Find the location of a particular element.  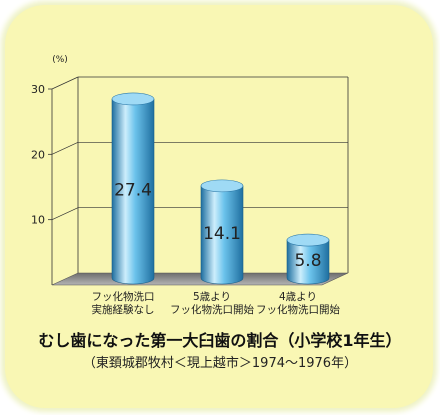

x-tick-label: 5歳より is located at coordinates (212, 297).